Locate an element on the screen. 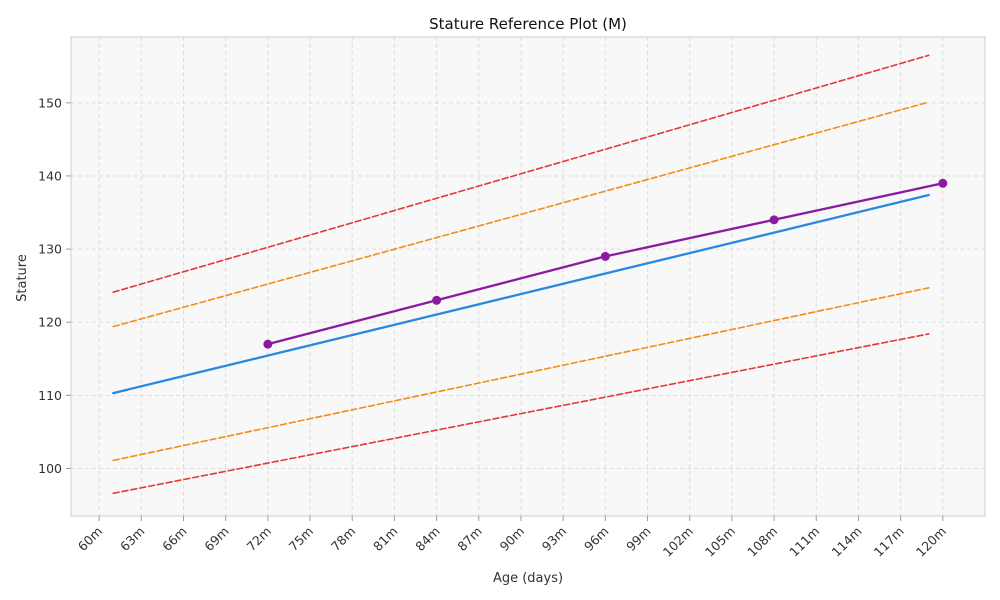  x-tick-label: 90m is located at coordinates (512, 539).